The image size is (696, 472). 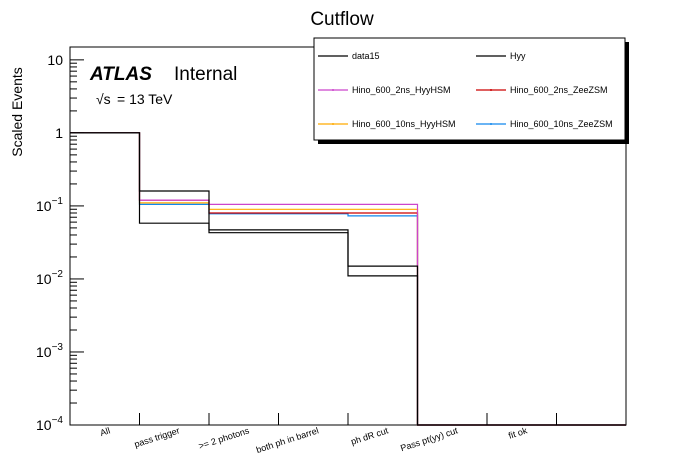 I want to click on x-tick-label: All, so click(x=105, y=431).